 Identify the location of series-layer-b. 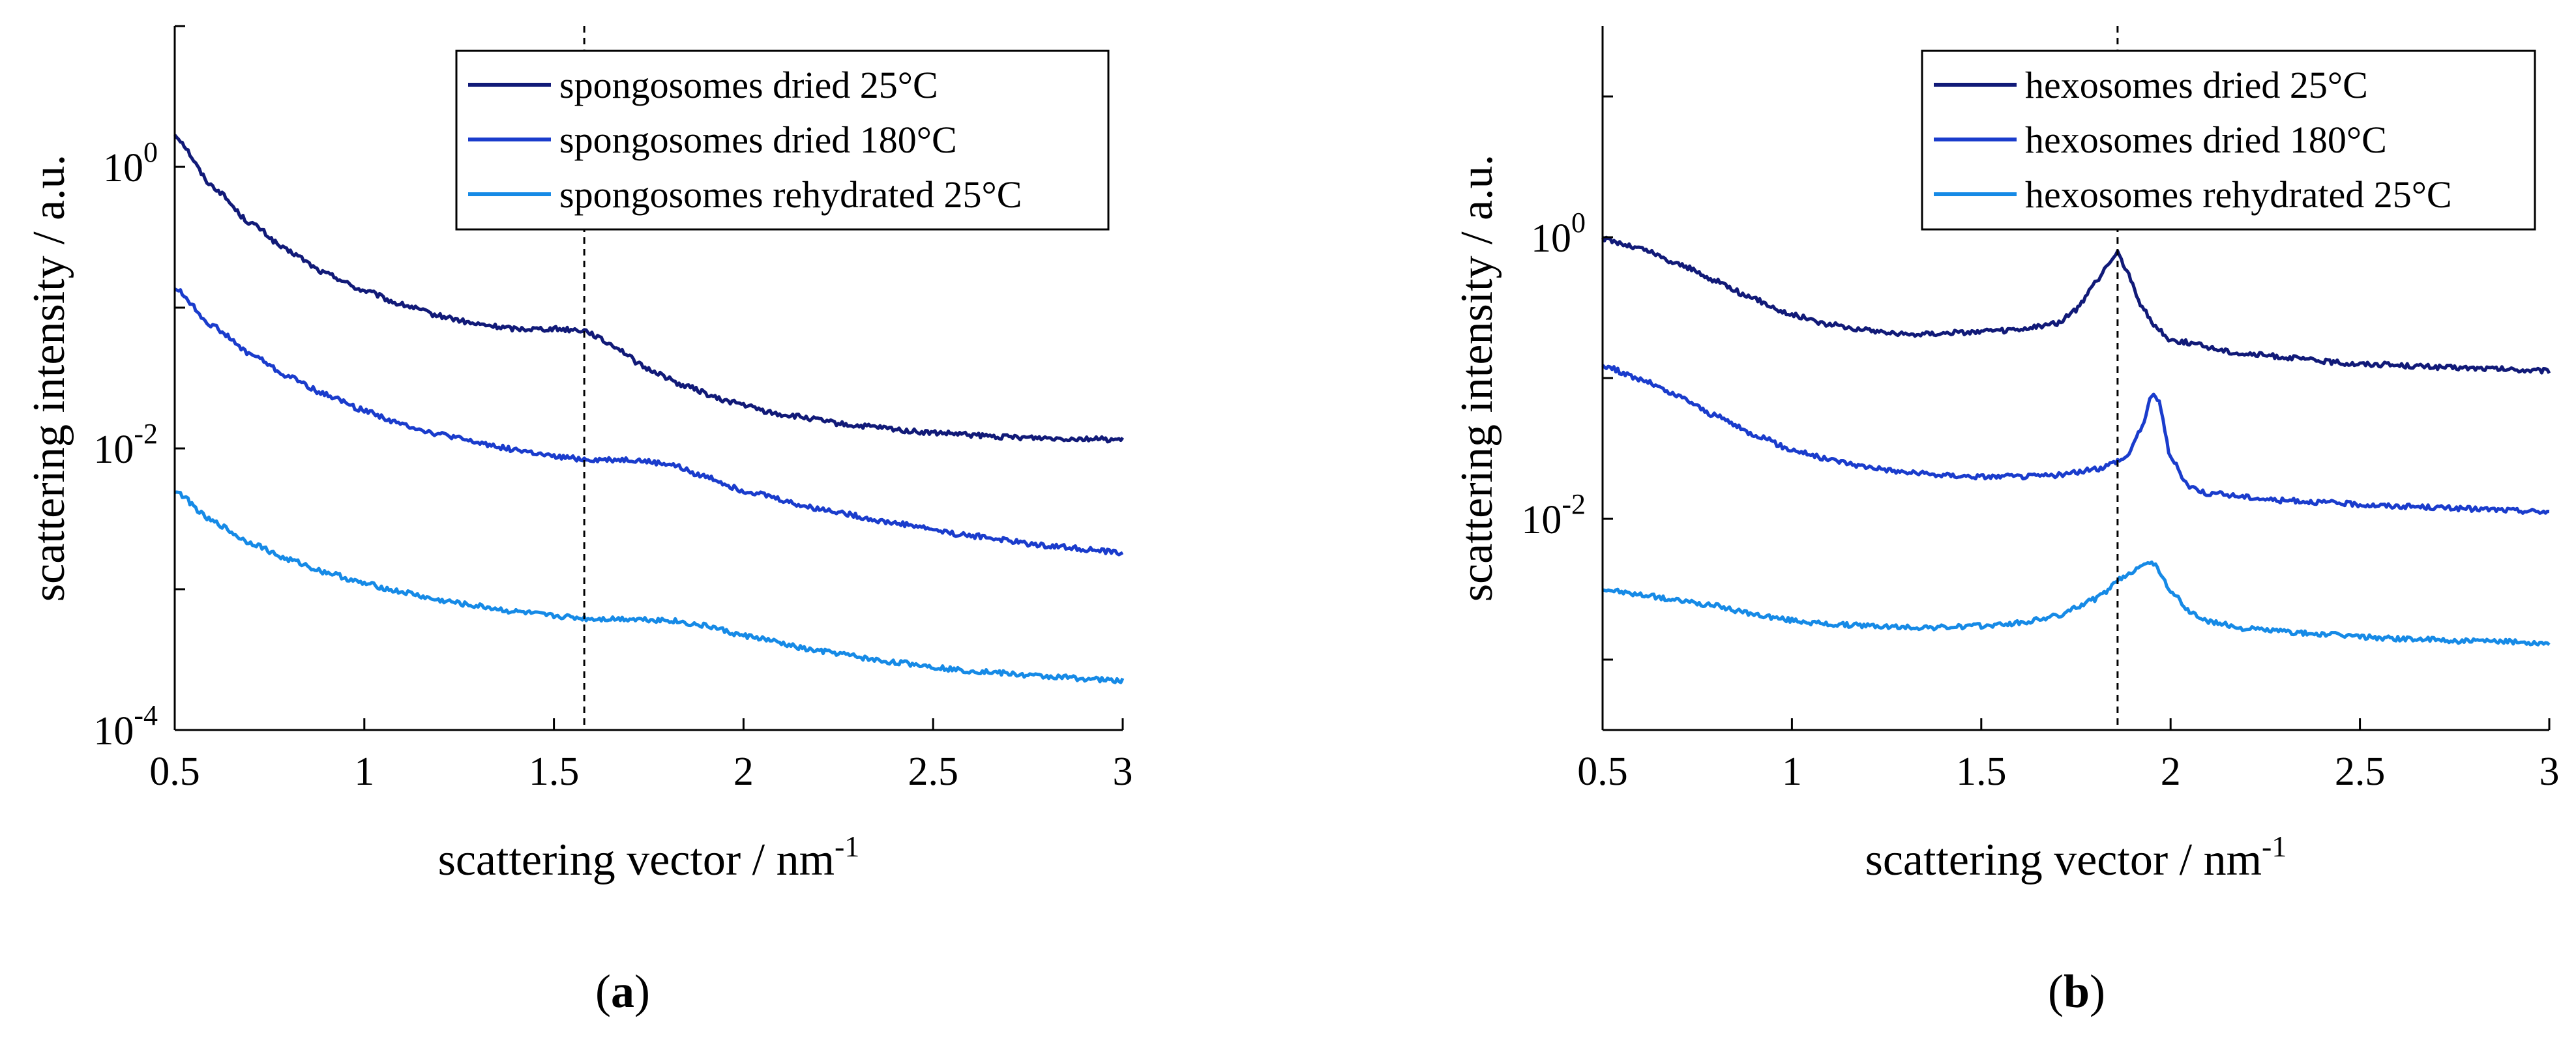
(2076, 441).